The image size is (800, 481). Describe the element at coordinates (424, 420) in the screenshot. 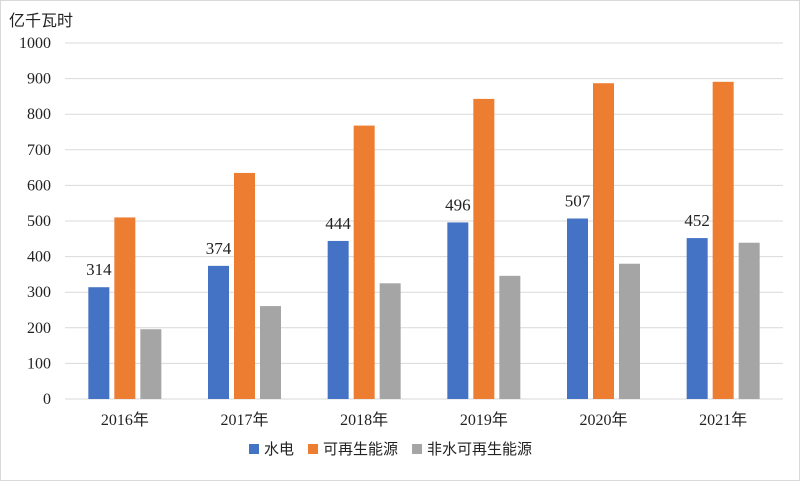

I see `x-axis-ticks: 2016年 2017年 2018年 2019年 2020年 2021年` at that location.